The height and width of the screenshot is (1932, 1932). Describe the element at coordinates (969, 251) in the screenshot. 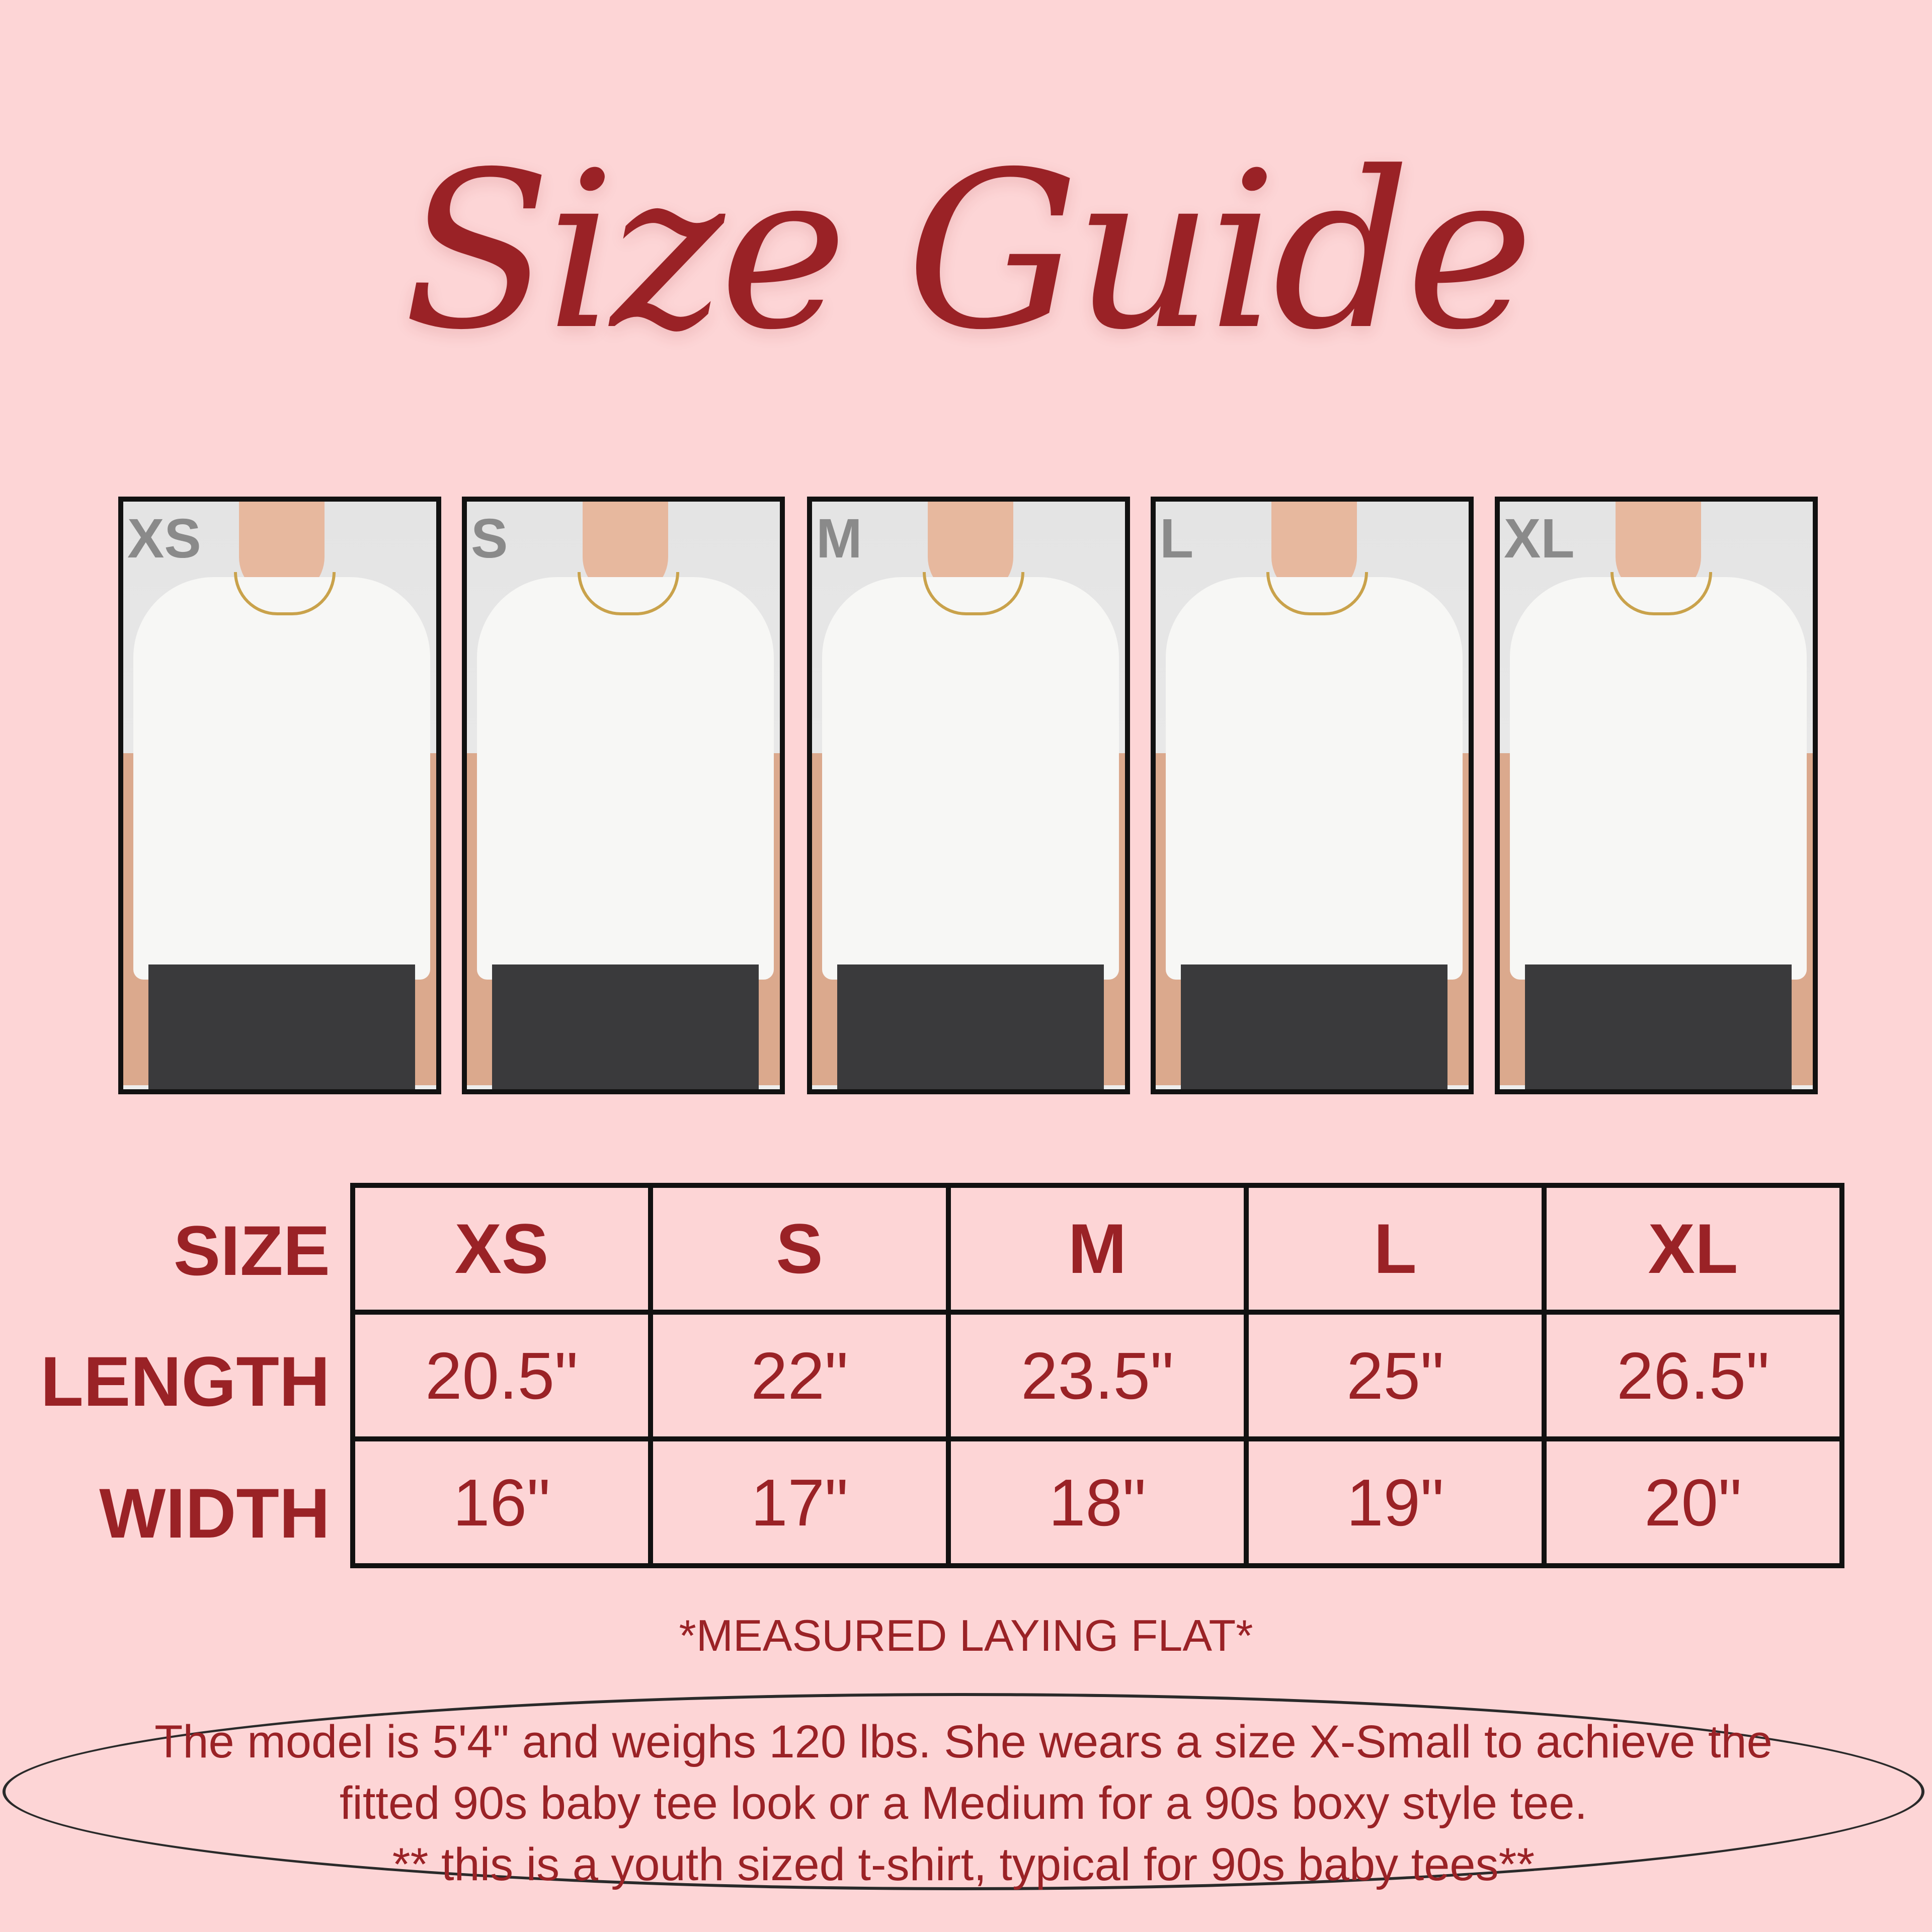

I see `page-title: Size Guide` at that location.